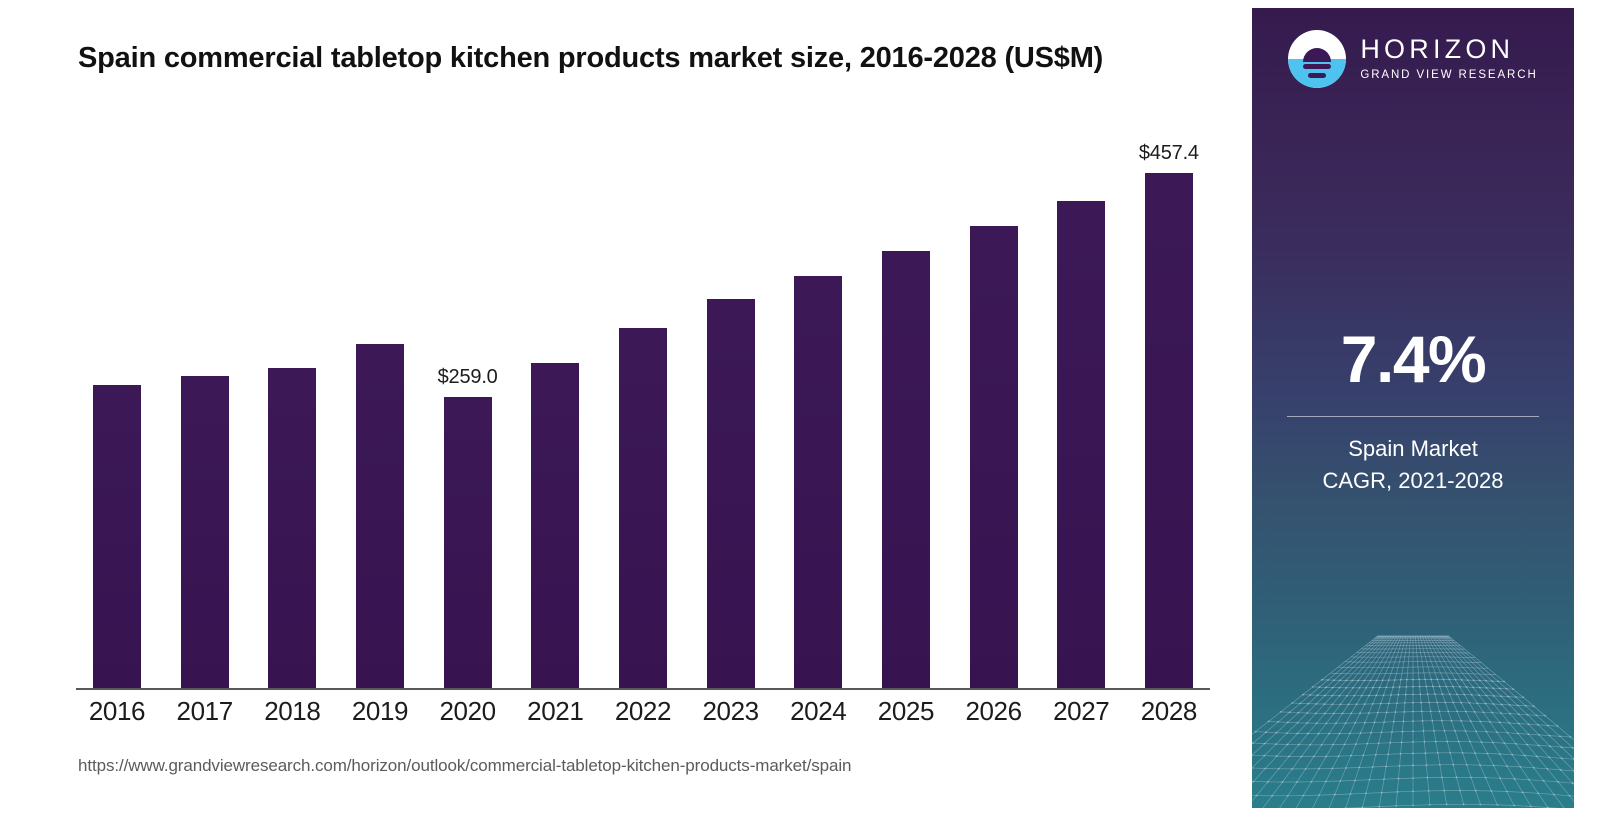  I want to click on cagr-caption-line2: CAGR, 2021-2028, so click(1413, 480).